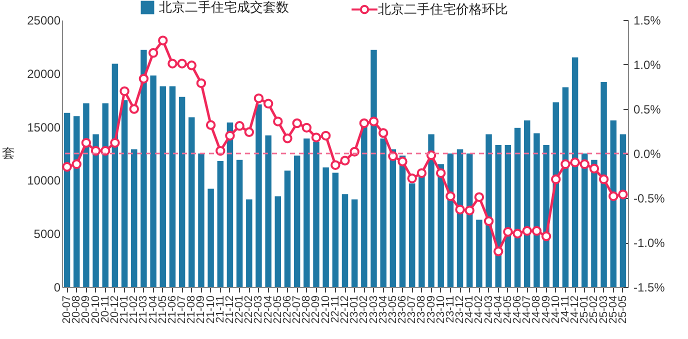 The image size is (688, 339). Describe the element at coordinates (326, 310) in the screenshot. I see `x-tick-label: 22-10` at that location.